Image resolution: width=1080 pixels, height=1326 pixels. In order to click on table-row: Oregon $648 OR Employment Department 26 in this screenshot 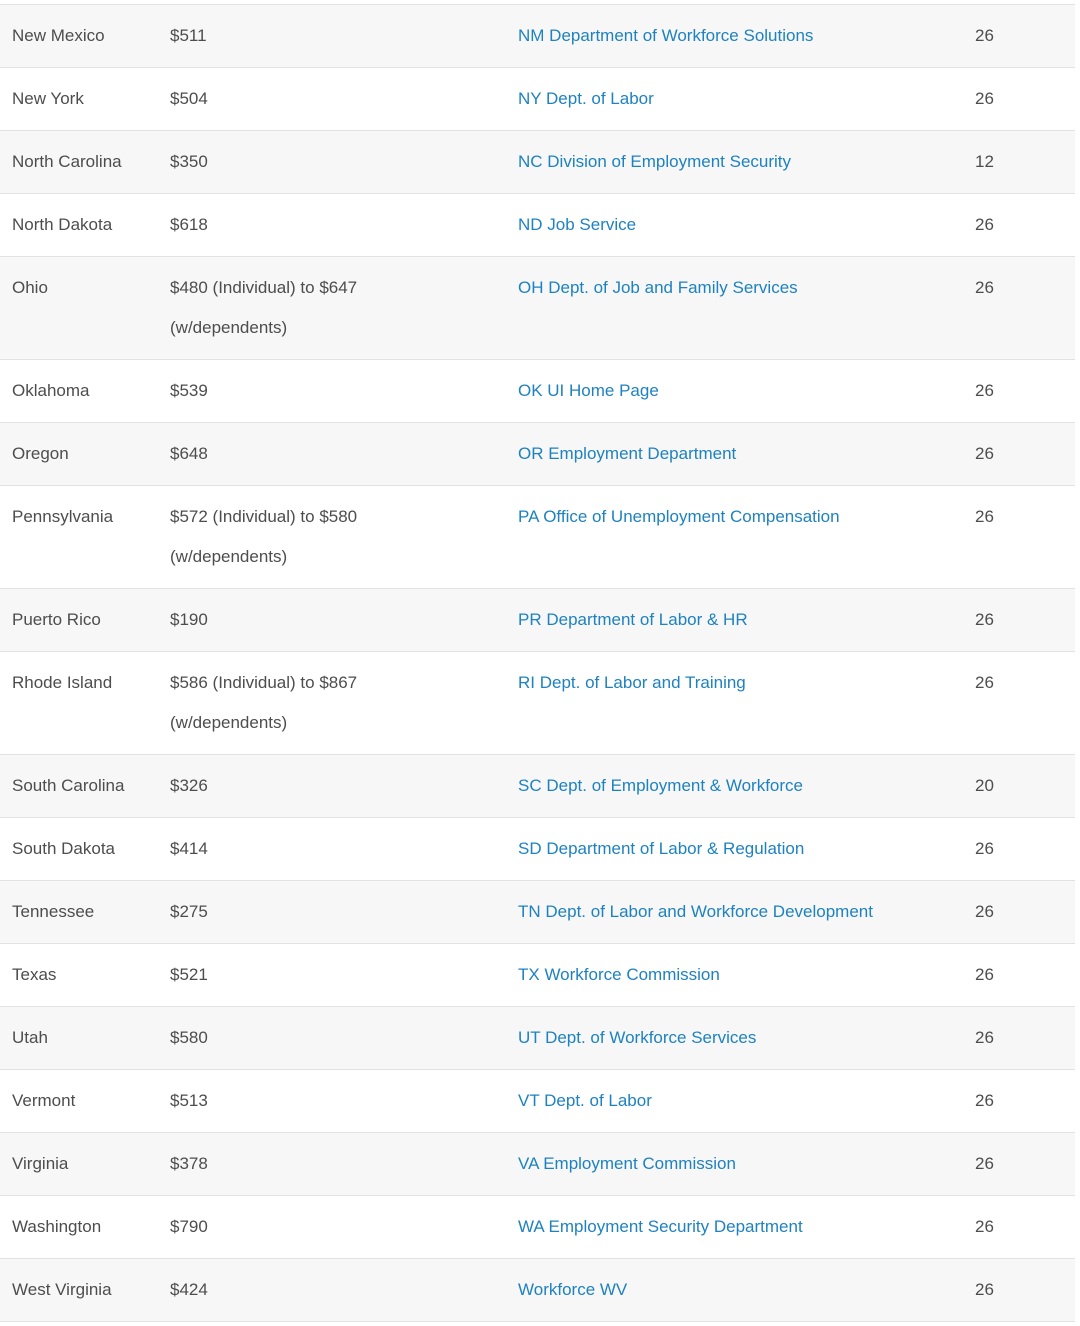, I will do `click(537, 454)`.